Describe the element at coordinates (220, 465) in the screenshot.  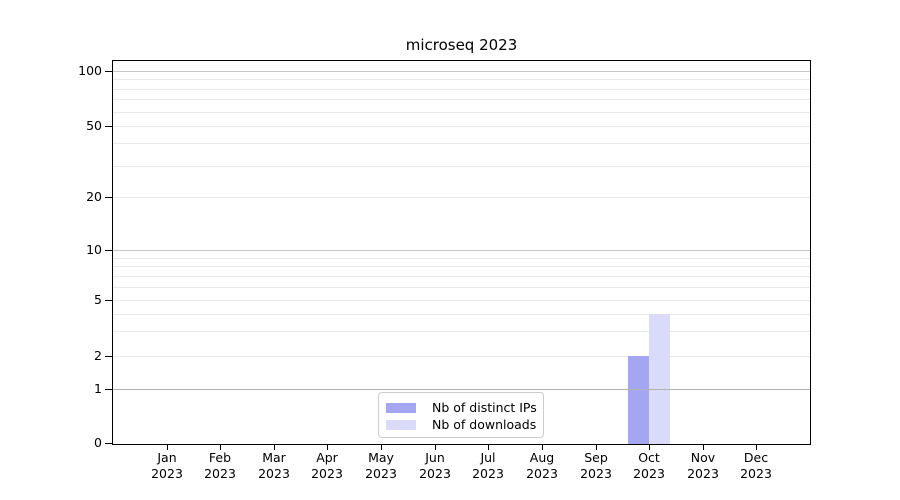
I see `x-tick-label: Feb 2023` at that location.